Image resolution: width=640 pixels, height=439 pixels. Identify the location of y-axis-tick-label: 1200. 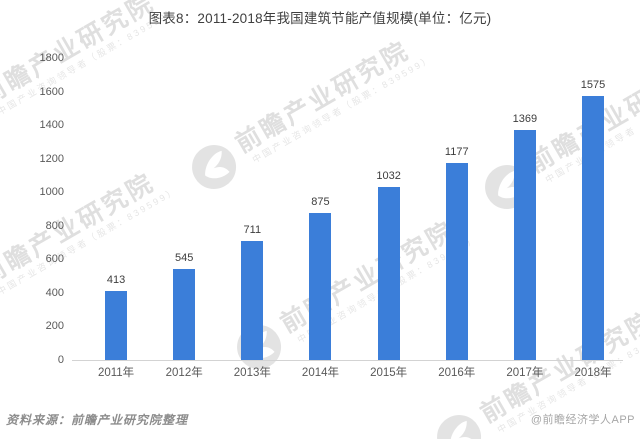
(51, 158).